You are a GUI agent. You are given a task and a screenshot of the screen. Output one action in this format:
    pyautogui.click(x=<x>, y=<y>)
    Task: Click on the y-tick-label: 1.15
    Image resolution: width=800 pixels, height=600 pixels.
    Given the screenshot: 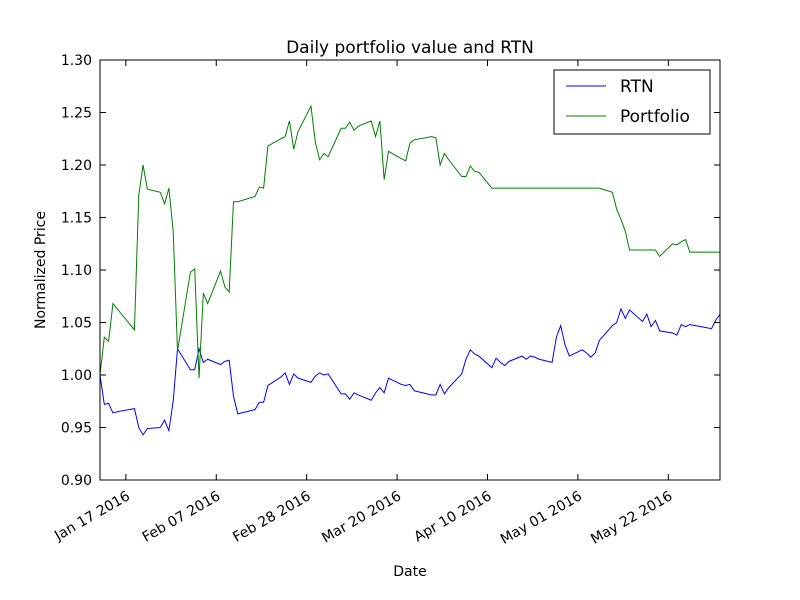 What is the action you would take?
    pyautogui.click(x=76, y=219)
    